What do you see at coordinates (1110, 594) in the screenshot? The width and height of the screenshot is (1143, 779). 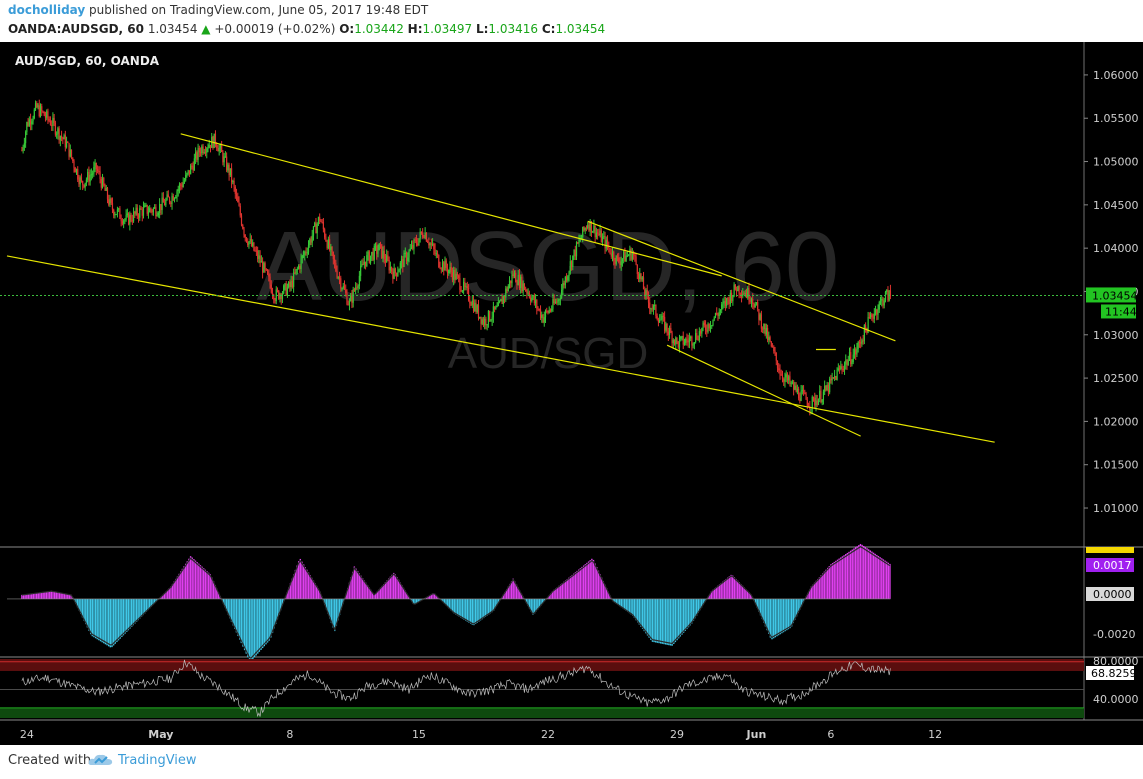 I see `macd-zero-badge` at bounding box center [1110, 594].